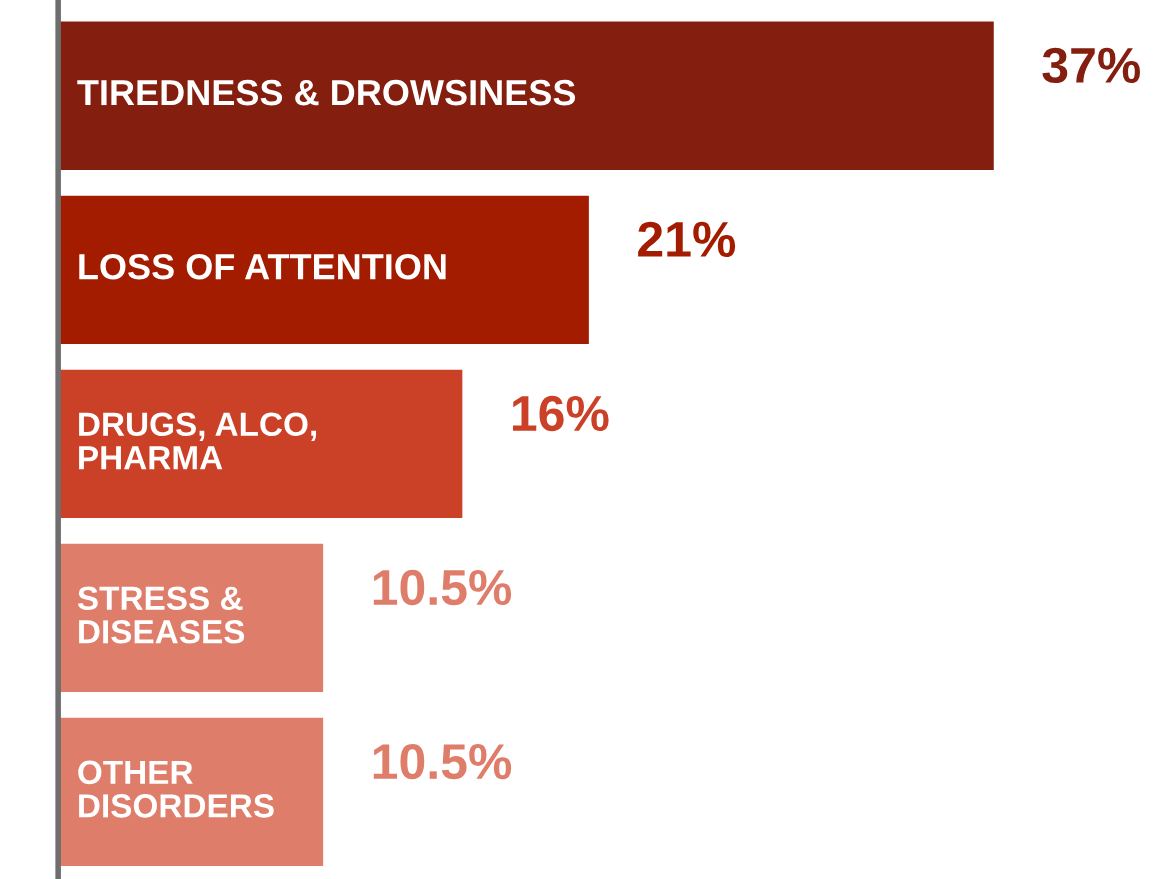  I want to click on data-label: 37%, so click(1091, 65).